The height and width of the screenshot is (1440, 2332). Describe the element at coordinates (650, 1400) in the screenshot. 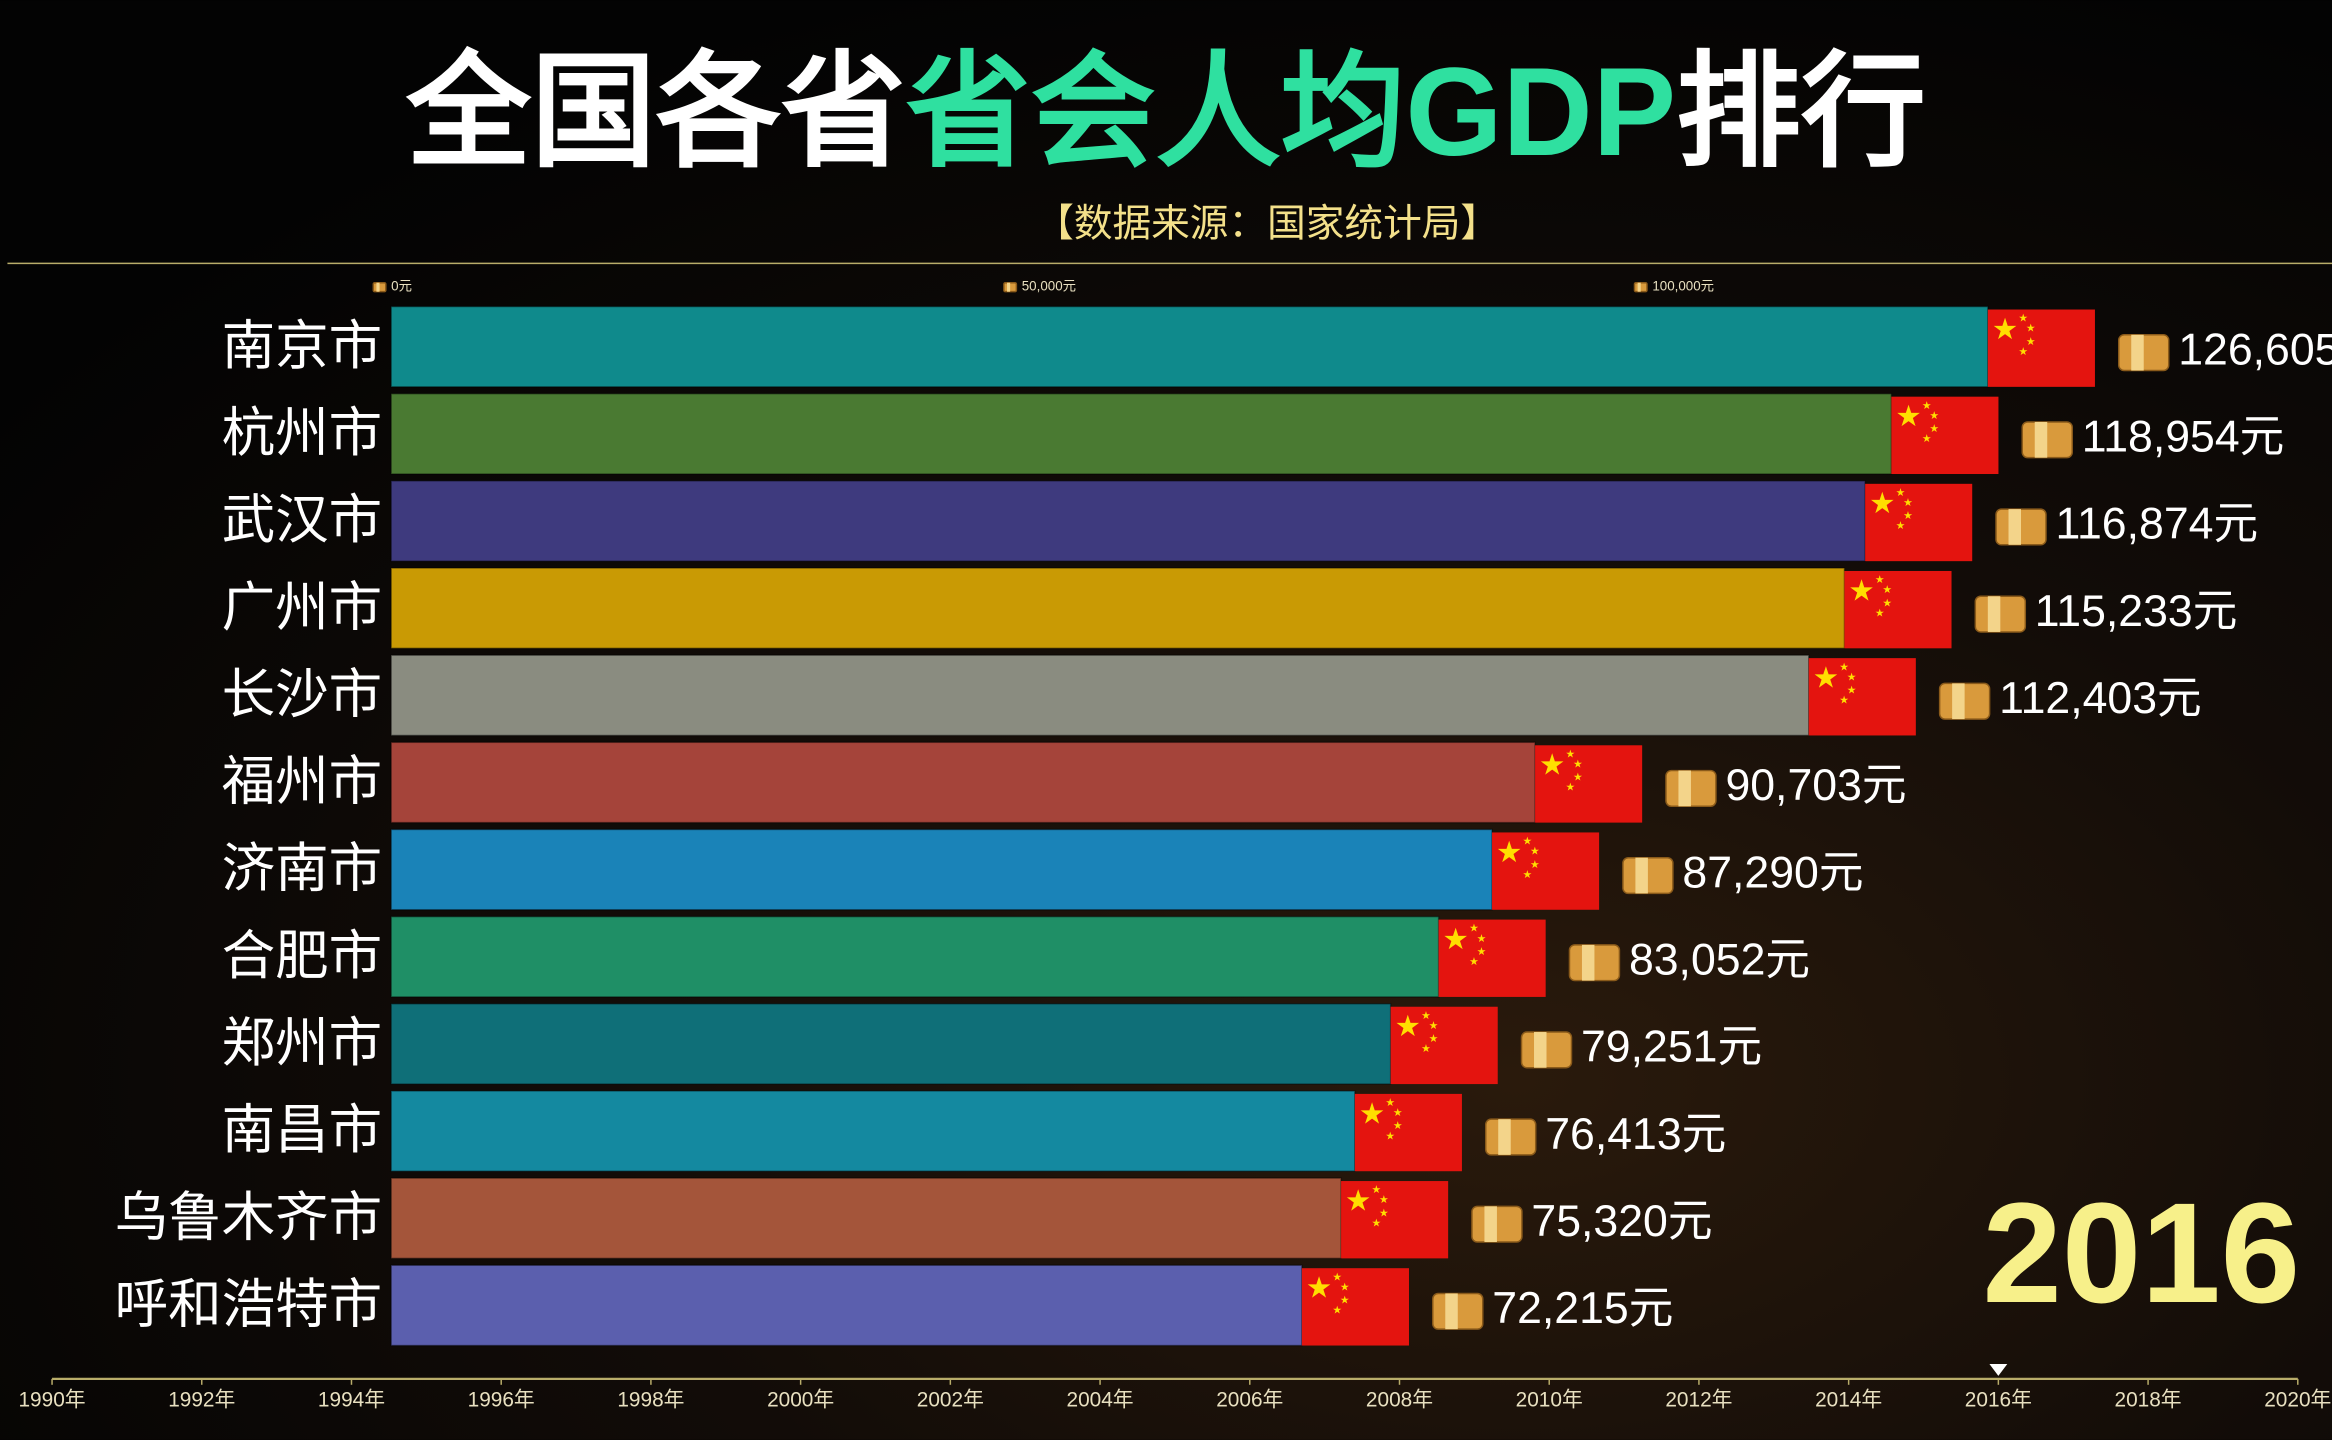

I see `timeline-label: 1998年` at that location.